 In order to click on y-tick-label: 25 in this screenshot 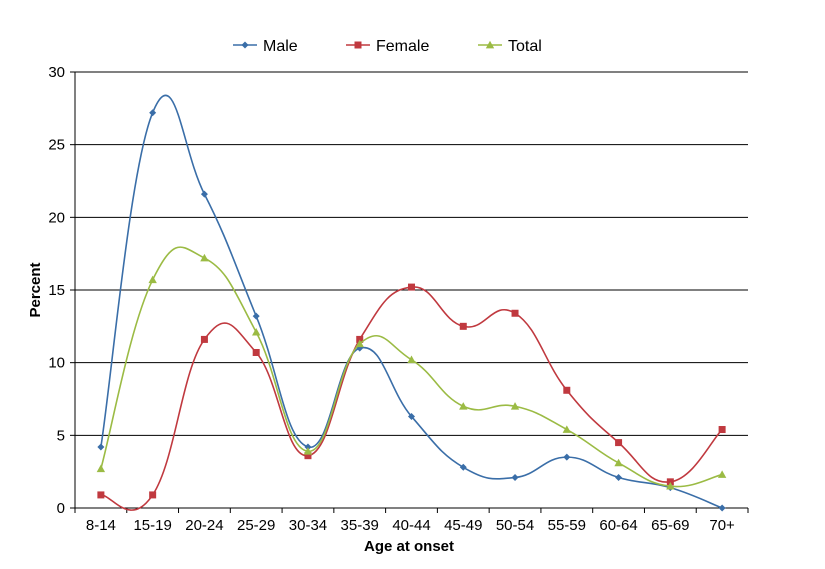, I will do `click(56, 145)`.